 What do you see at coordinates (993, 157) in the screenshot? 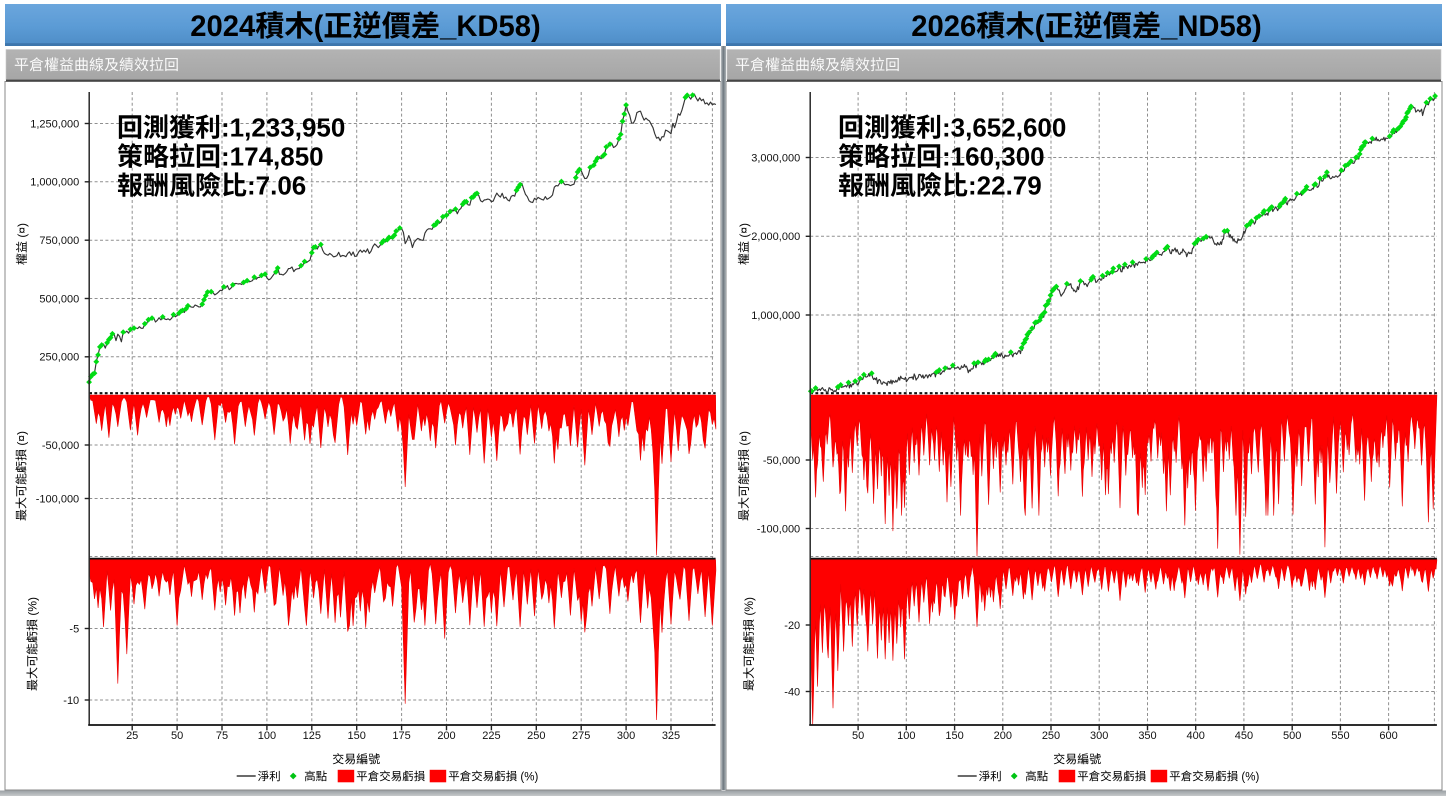
I see `svg-text: :160,300` at bounding box center [993, 157].